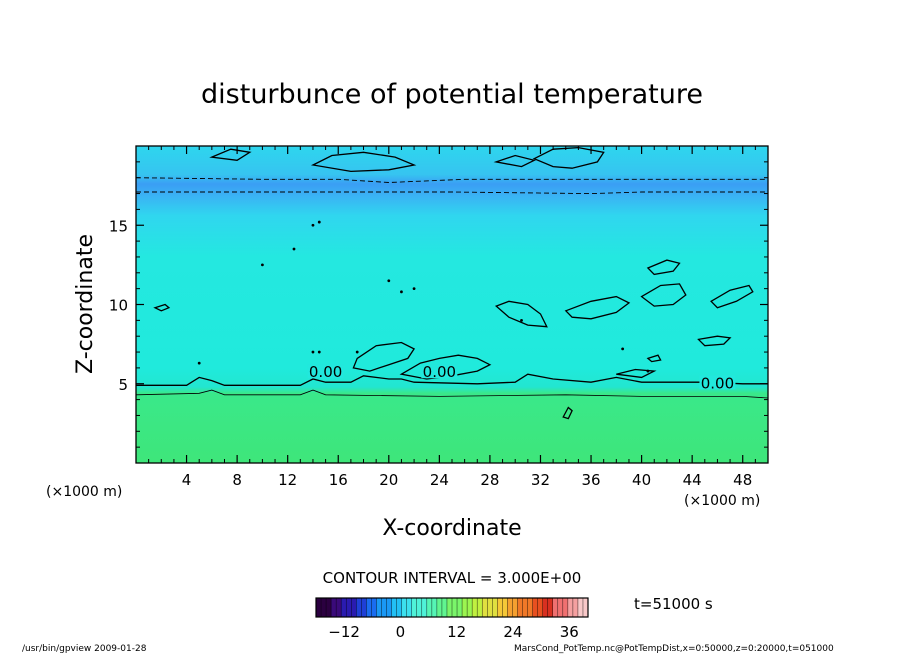 The height and width of the screenshot is (654, 904). Describe the element at coordinates (742, 480) in the screenshot. I see `x-tick-label: 48` at that location.